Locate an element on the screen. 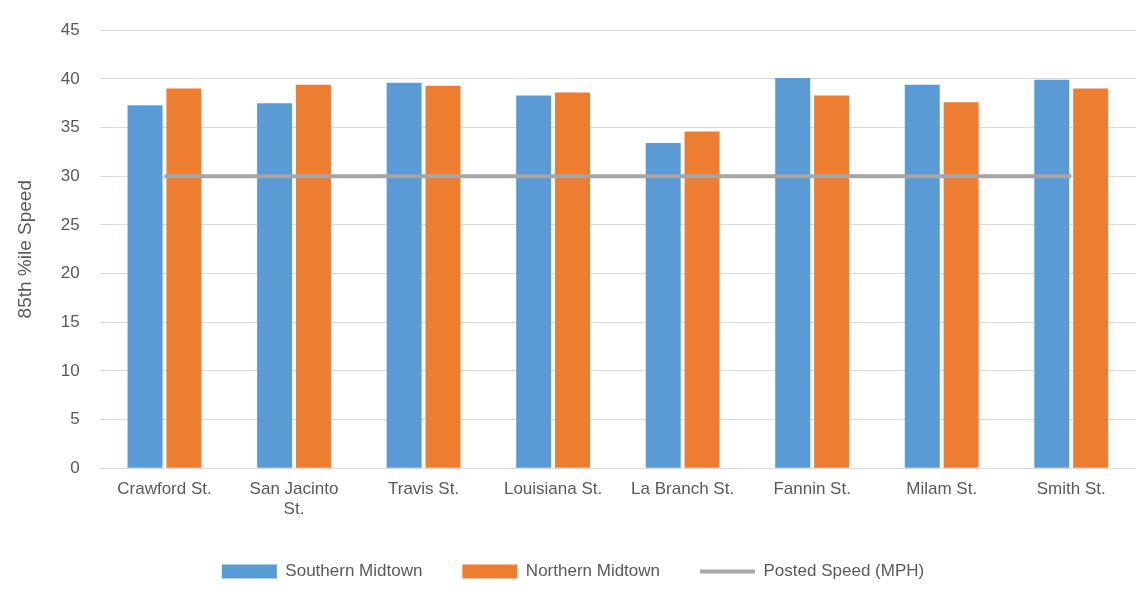 This screenshot has width=1136, height=590. y-tick-label: 25 is located at coordinates (70, 224).